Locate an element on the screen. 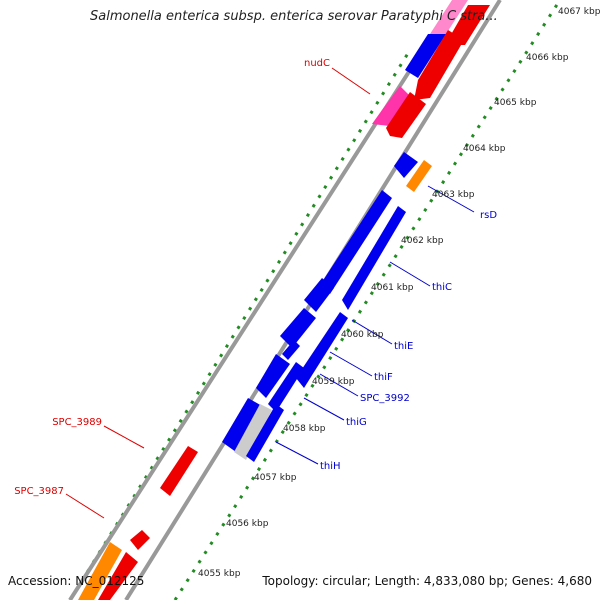 The width and height of the screenshot is (600, 604). feature-forward-top is located at coordinates (425, 56).